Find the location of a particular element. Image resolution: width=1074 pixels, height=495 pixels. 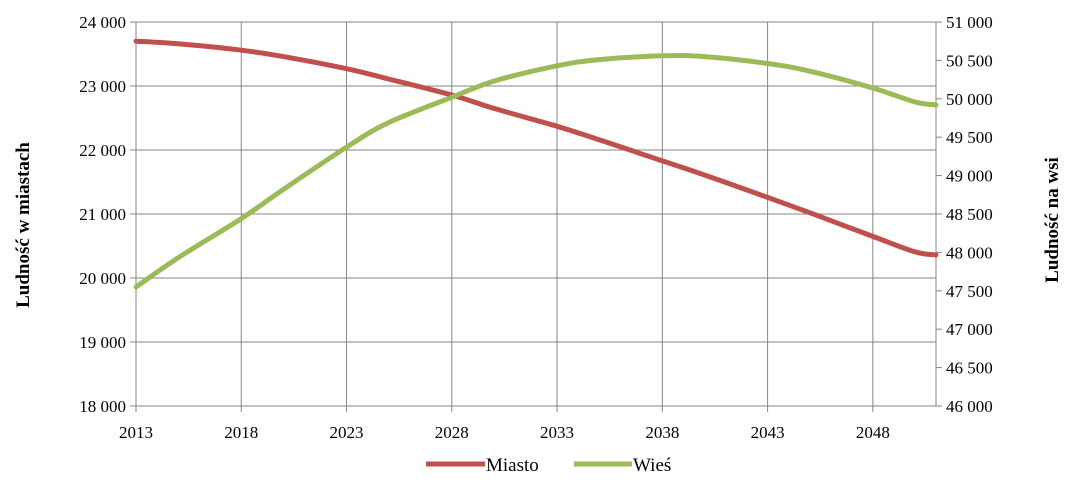

x-tick-label: 2048 is located at coordinates (873, 432).